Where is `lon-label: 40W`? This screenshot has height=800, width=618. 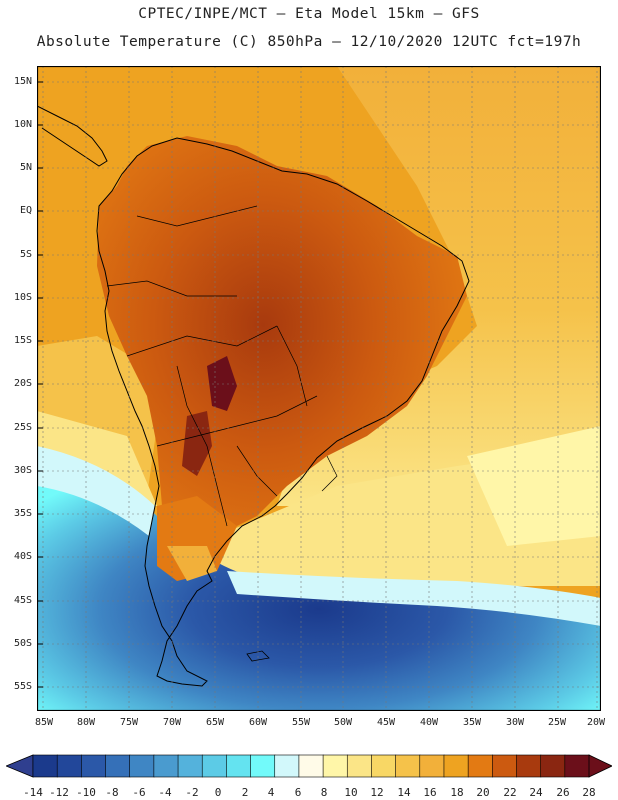 lon-label: 40W is located at coordinates (429, 722).